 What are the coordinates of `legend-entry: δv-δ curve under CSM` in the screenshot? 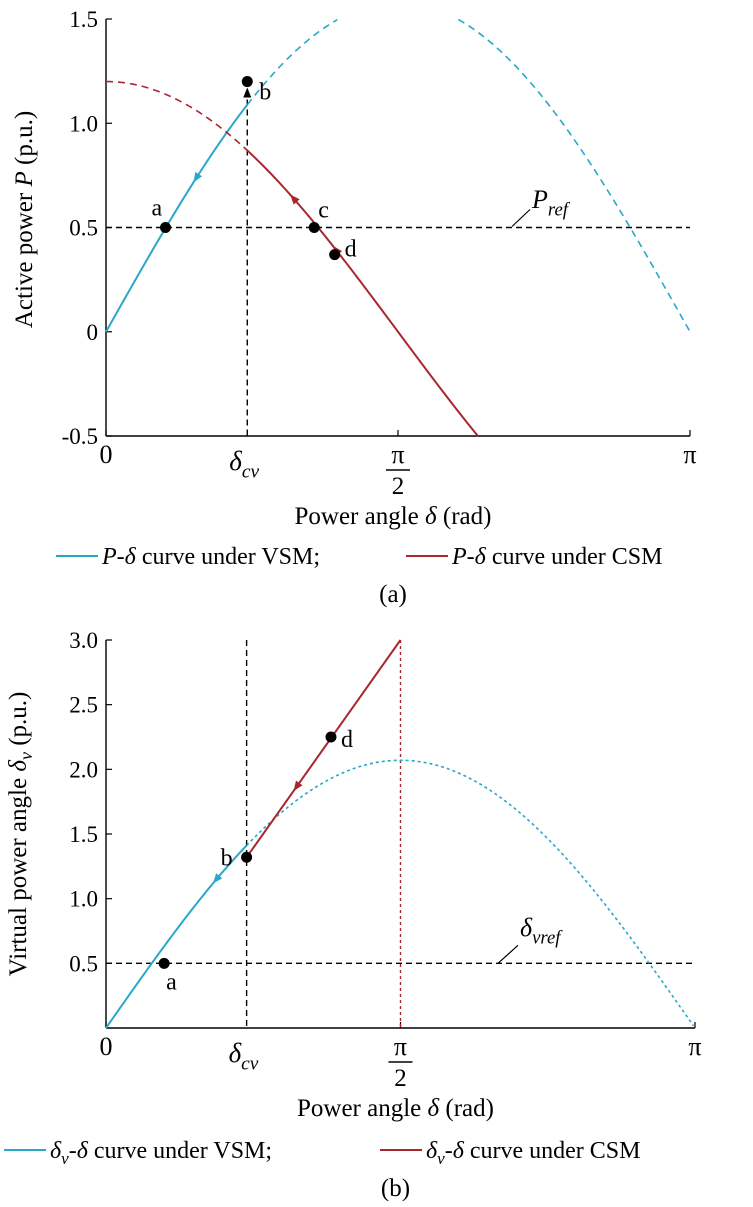 It's located at (533, 1153).